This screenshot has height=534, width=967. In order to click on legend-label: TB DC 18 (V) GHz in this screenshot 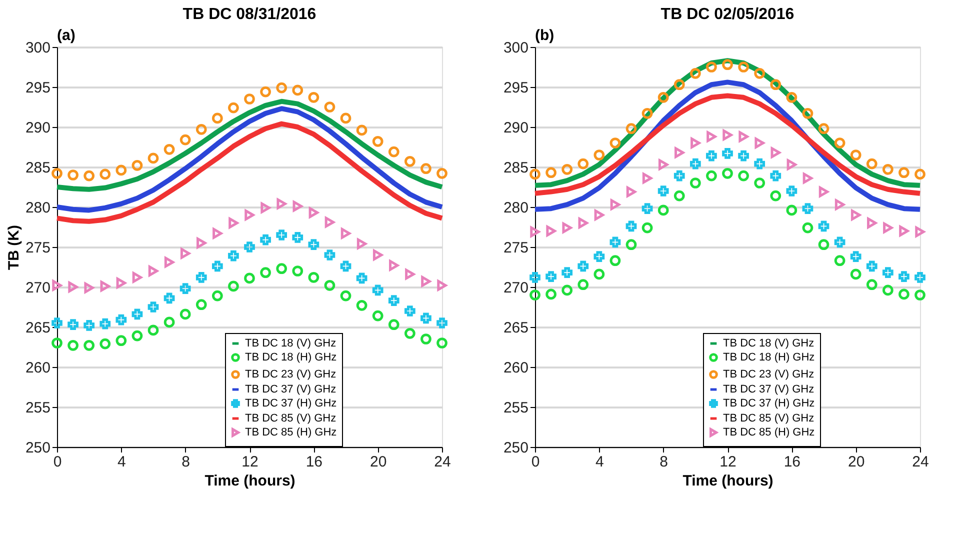, I will do `click(768, 344)`.